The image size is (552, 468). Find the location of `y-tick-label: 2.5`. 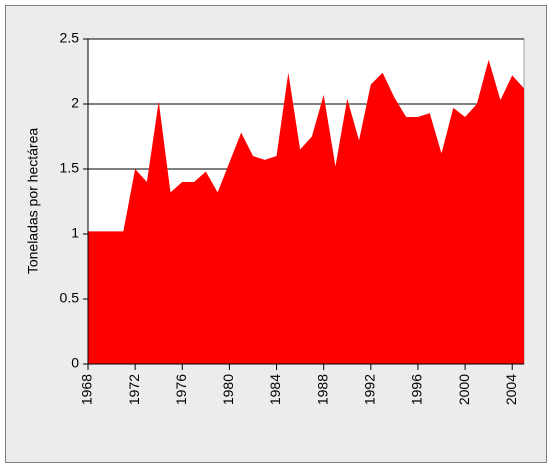

y-tick-label: 2.5 is located at coordinates (70, 38).